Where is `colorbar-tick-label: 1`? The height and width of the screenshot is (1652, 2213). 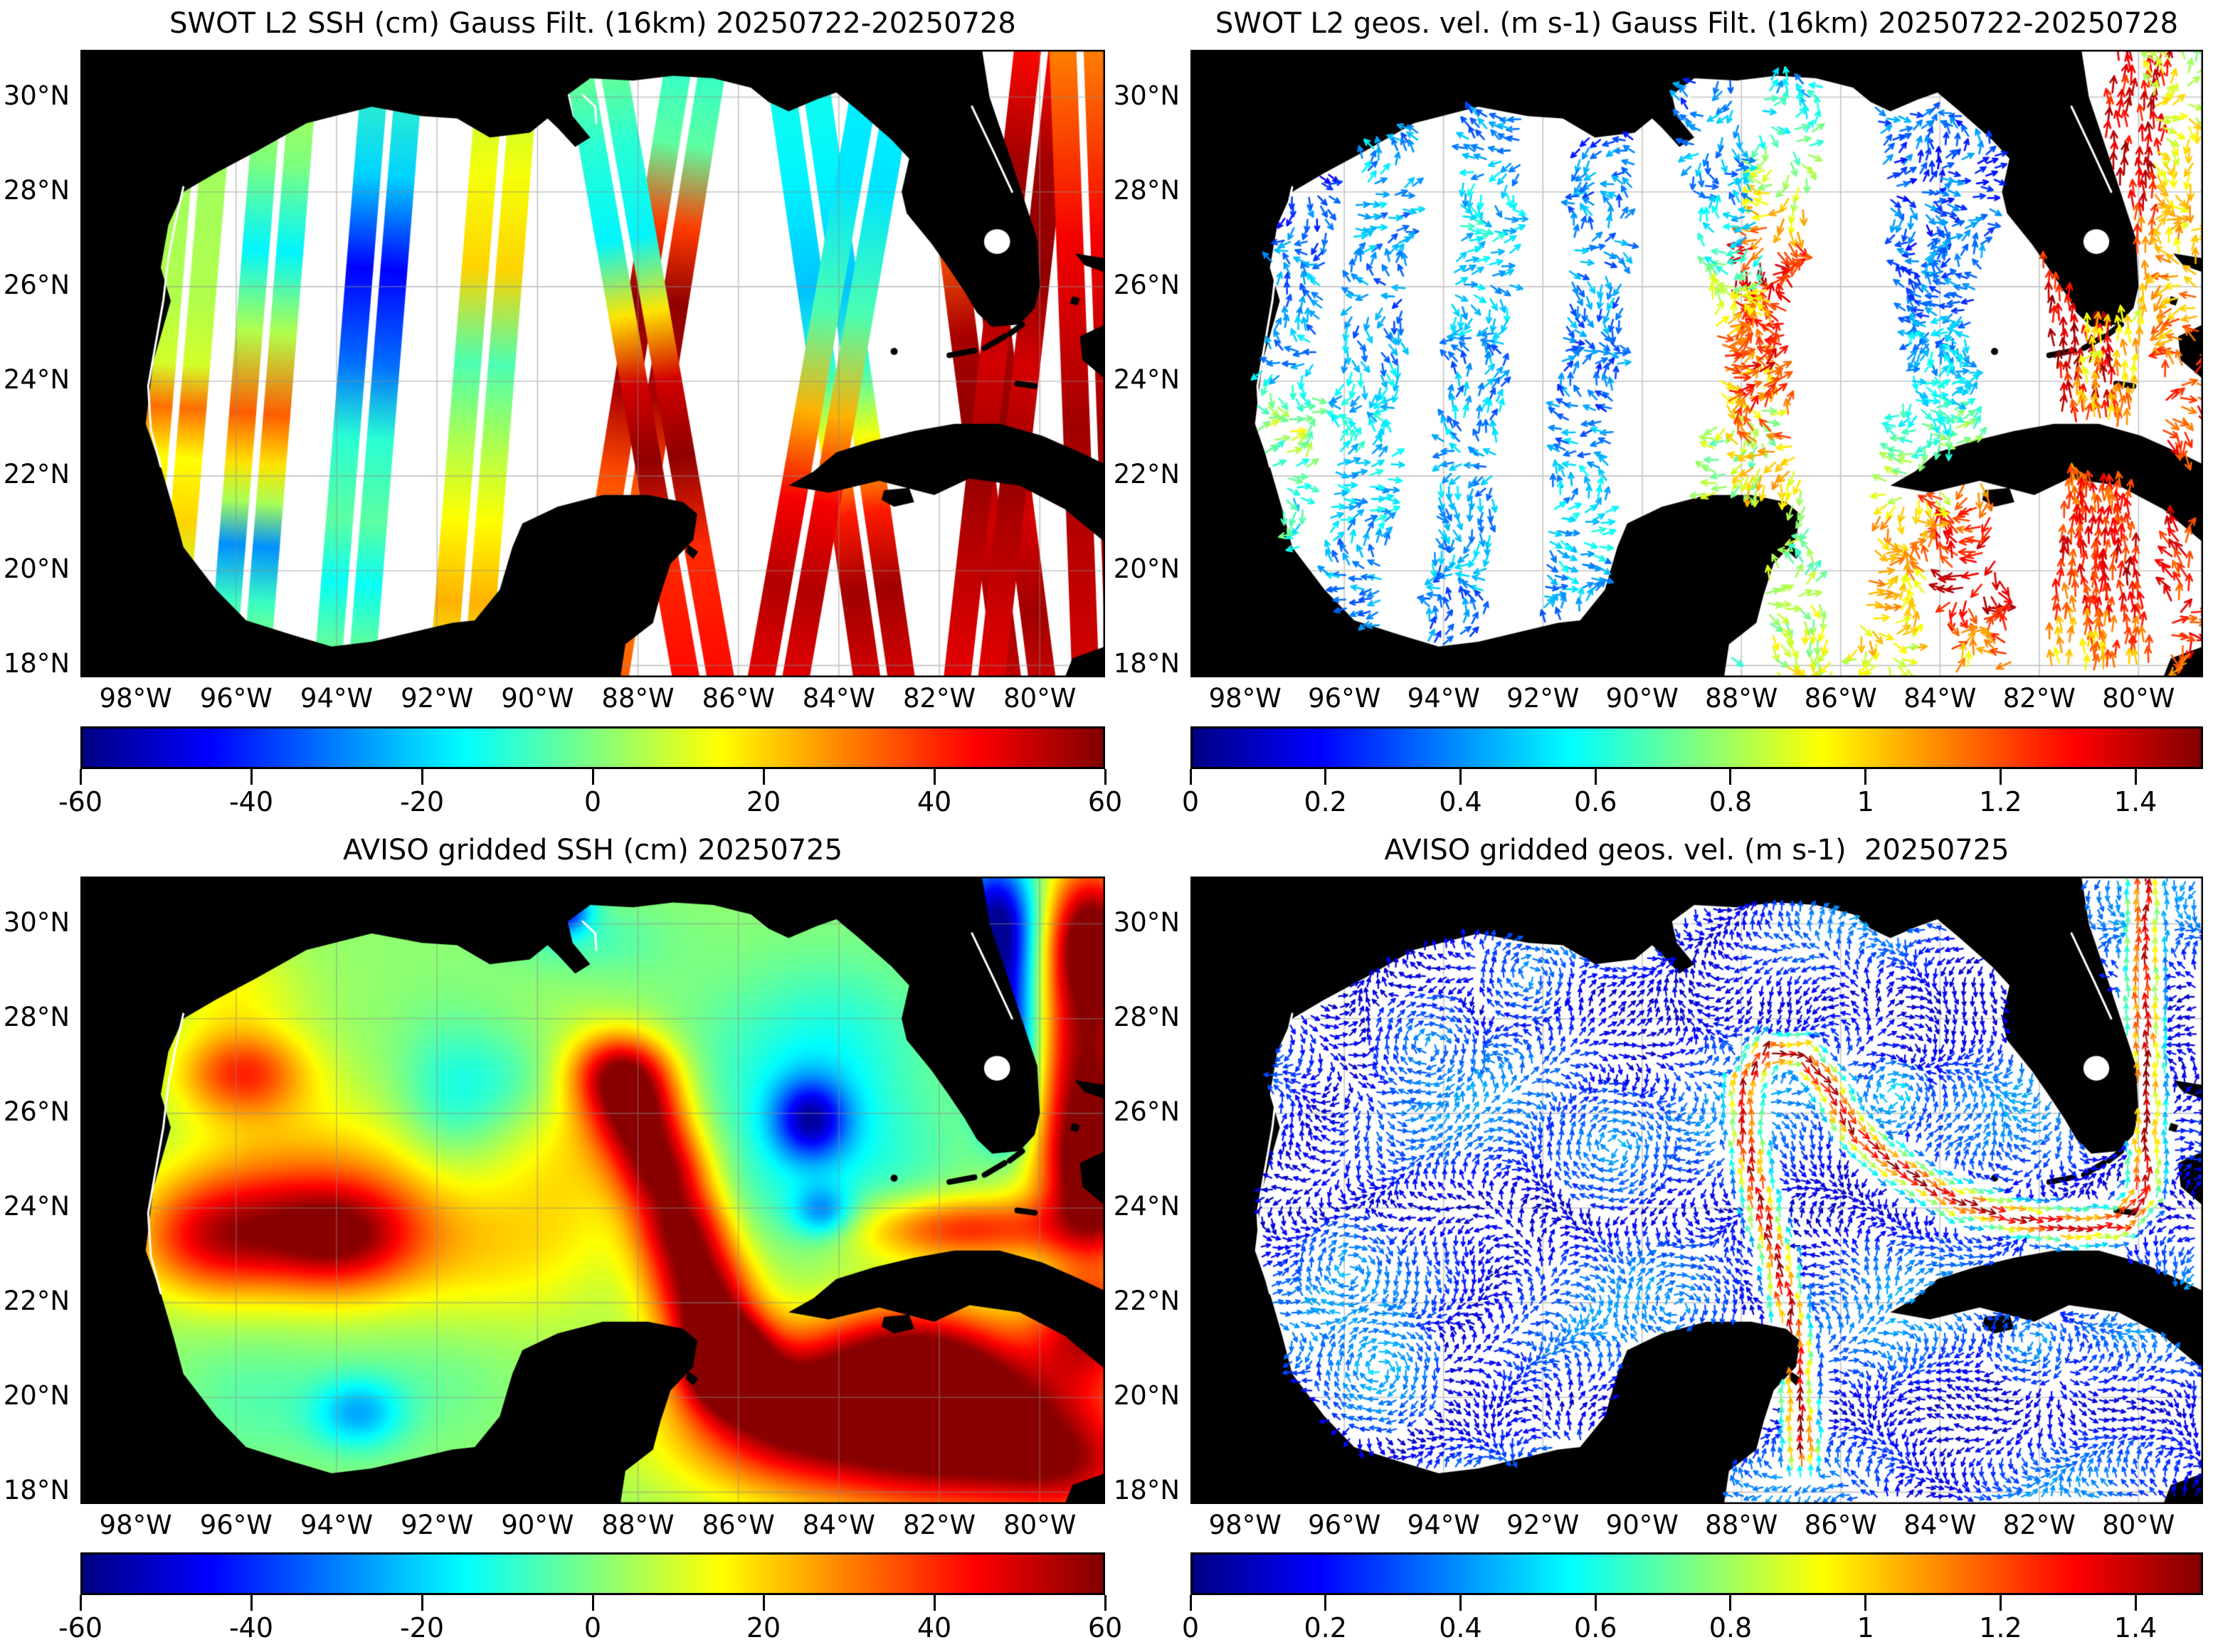
colorbar-tick-label: 1 is located at coordinates (1865, 801).